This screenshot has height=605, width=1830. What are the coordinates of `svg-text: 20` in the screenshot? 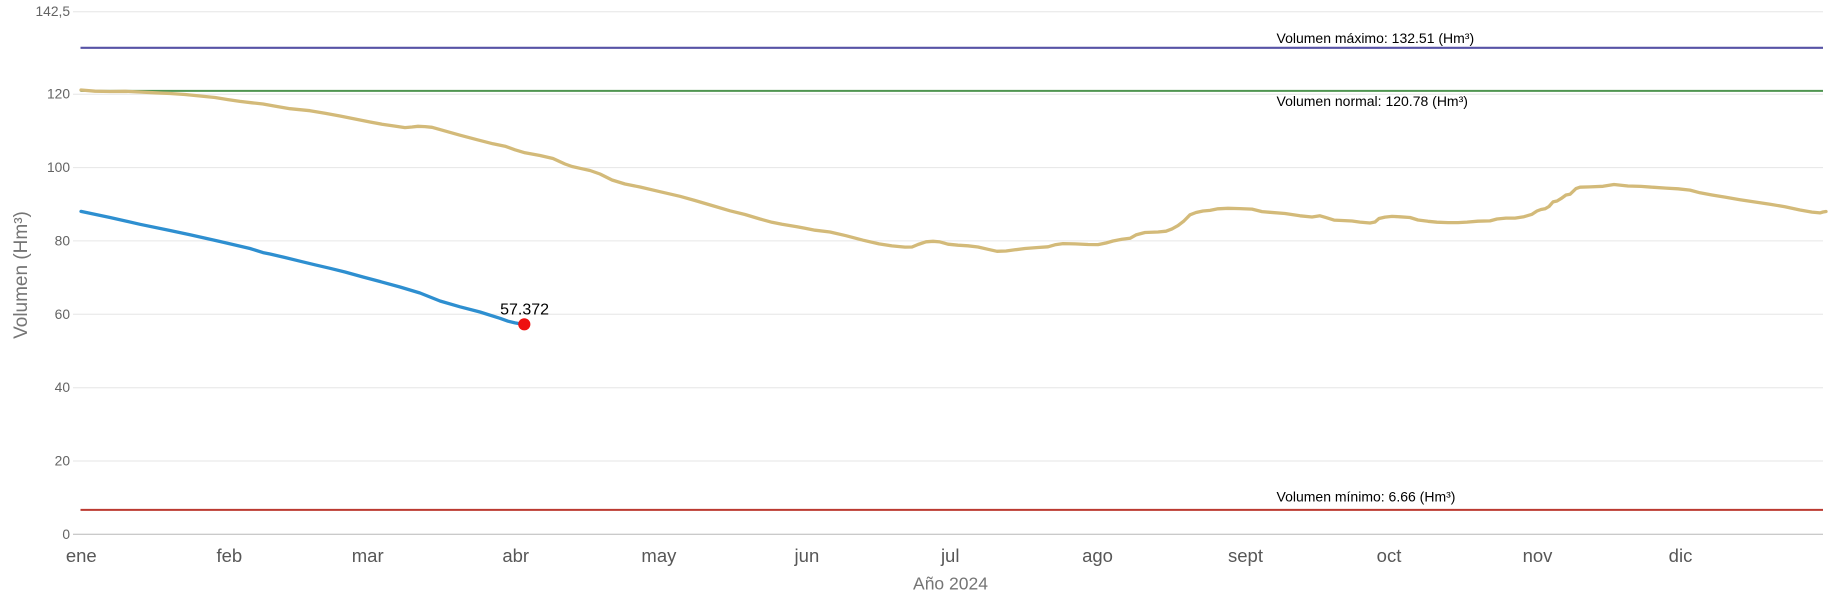 It's located at (63, 461).